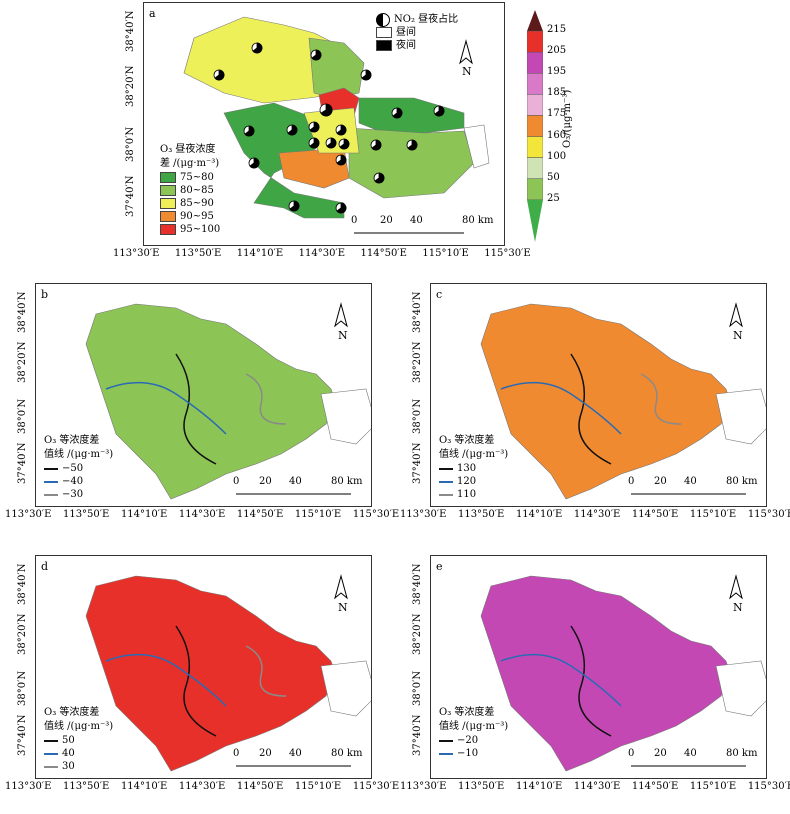  What do you see at coordinates (535, 126) in the screenshot?
I see `colorbar` at bounding box center [535, 126].